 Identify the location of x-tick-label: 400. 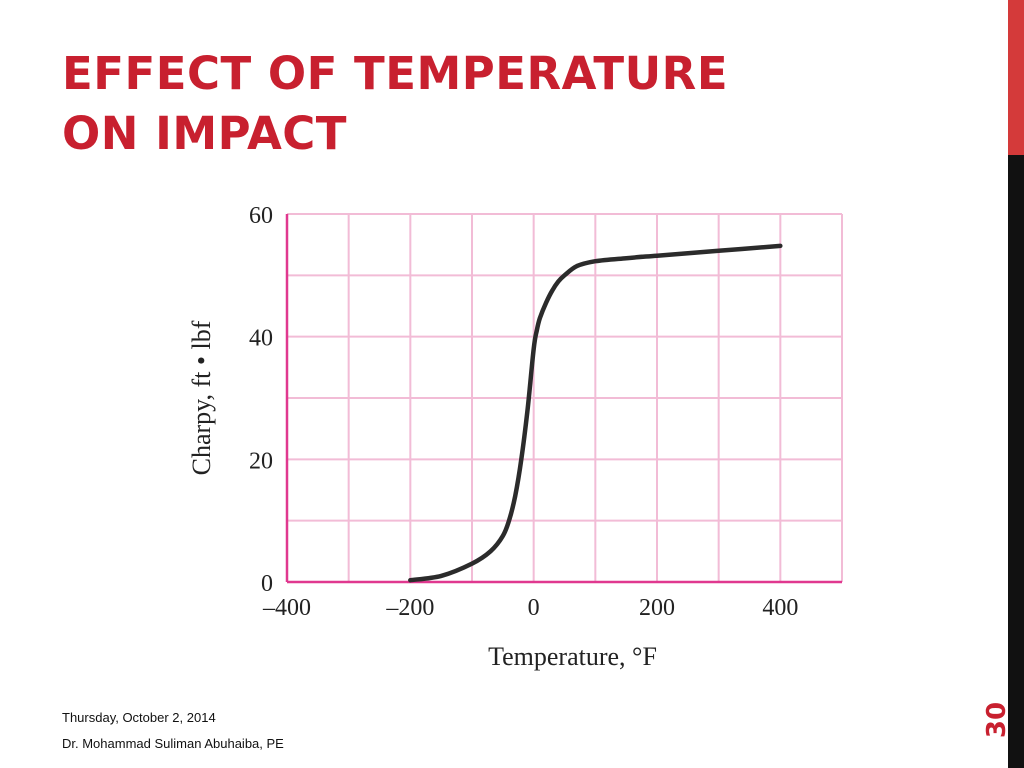
(780, 608).